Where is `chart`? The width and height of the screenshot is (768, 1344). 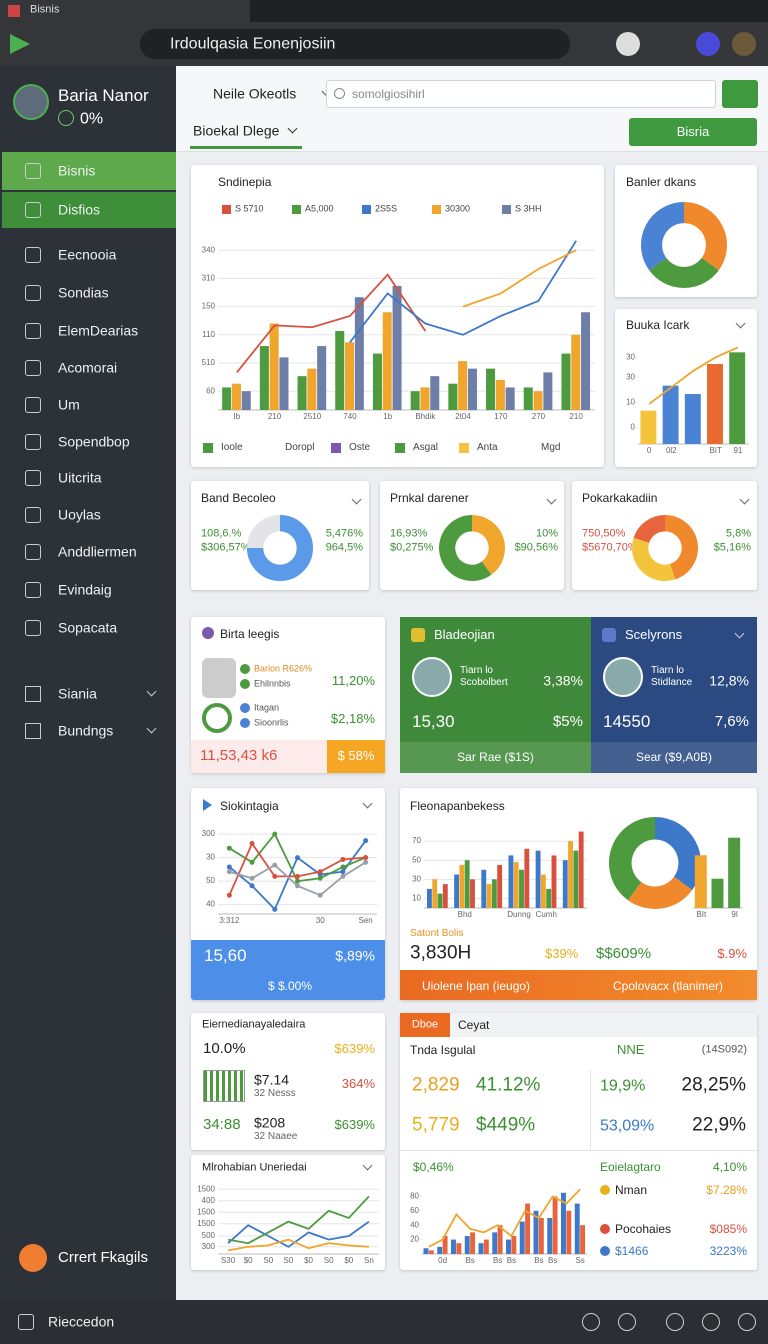 chart is located at coordinates (655, 863).